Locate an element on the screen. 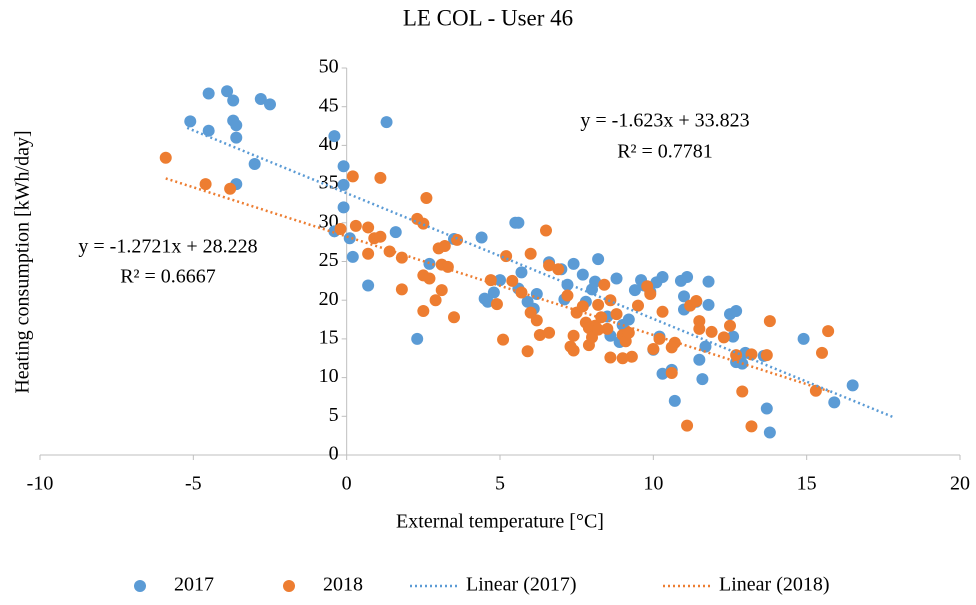 This screenshot has width=976, height=605. x-tick-label: 10 is located at coordinates (653, 484).